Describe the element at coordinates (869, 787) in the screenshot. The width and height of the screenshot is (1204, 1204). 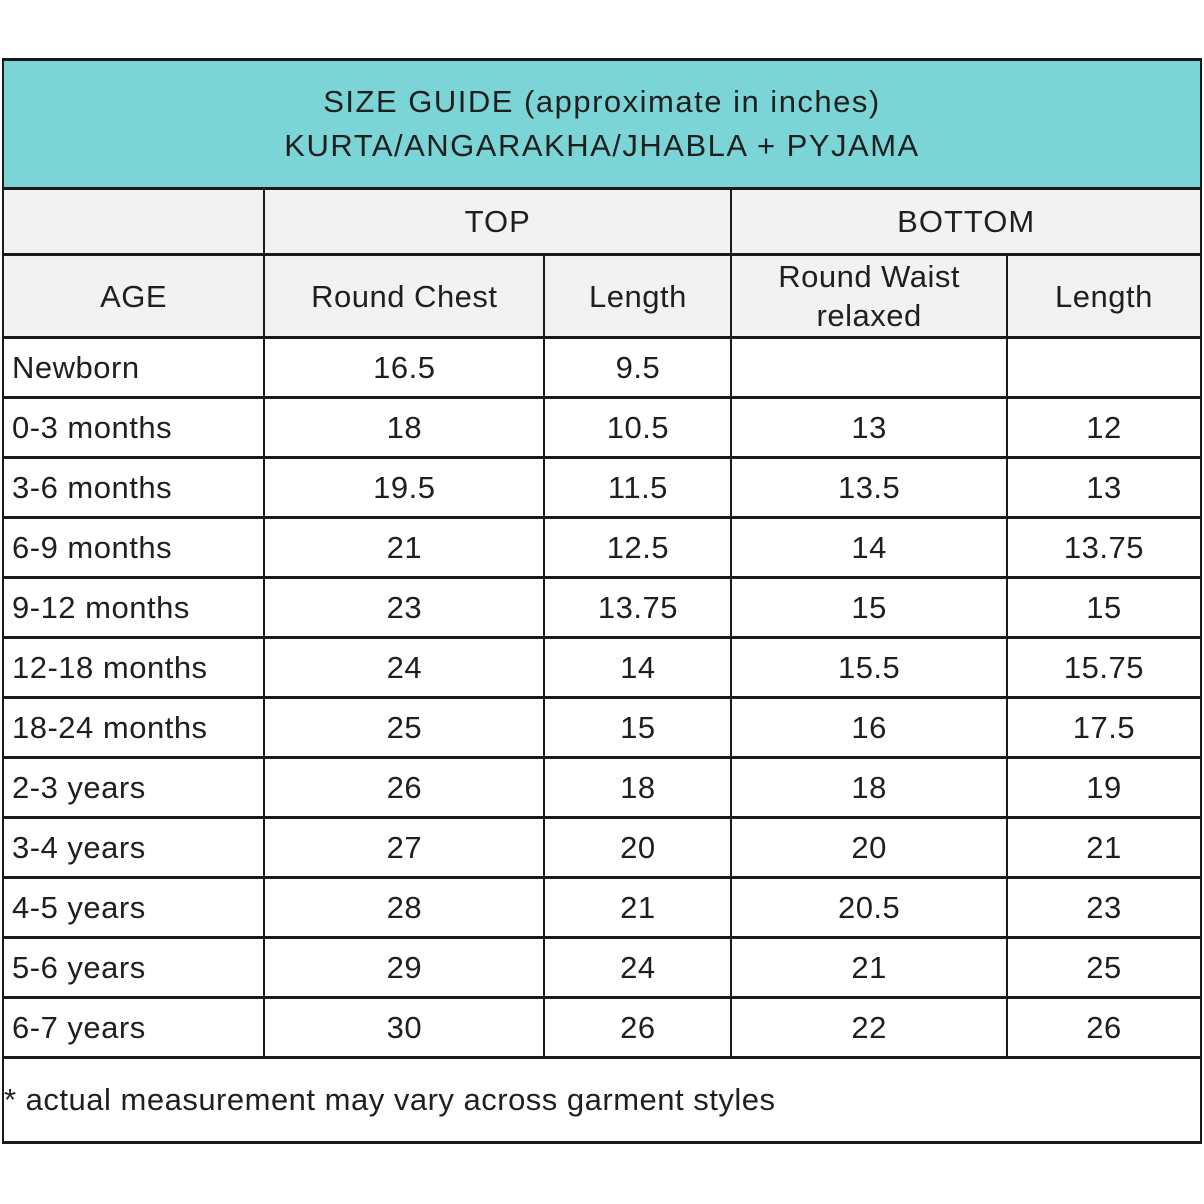
I see `round-waist-cell: 18` at that location.